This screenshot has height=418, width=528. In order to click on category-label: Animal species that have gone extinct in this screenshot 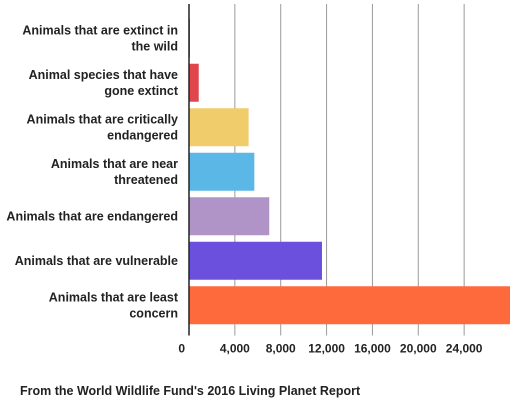, I will do `click(104, 83)`.